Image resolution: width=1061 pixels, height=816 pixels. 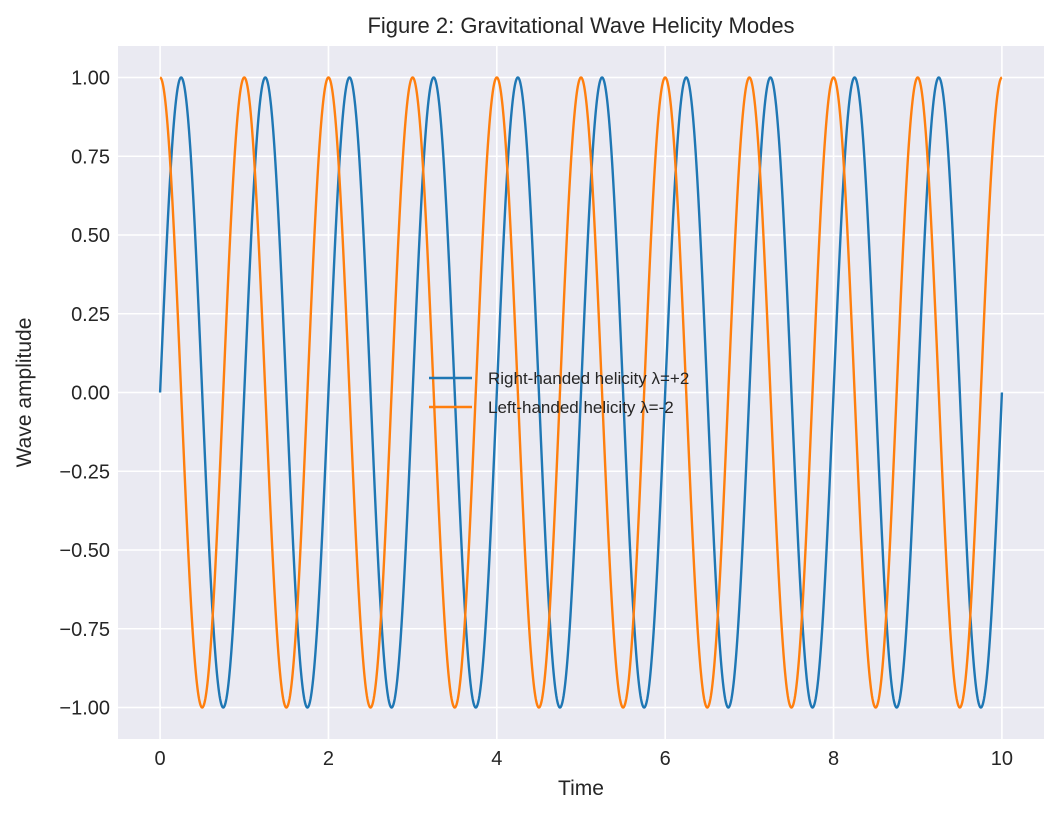 What do you see at coordinates (496, 759) in the screenshot?
I see `x-tick-label: 4` at bounding box center [496, 759].